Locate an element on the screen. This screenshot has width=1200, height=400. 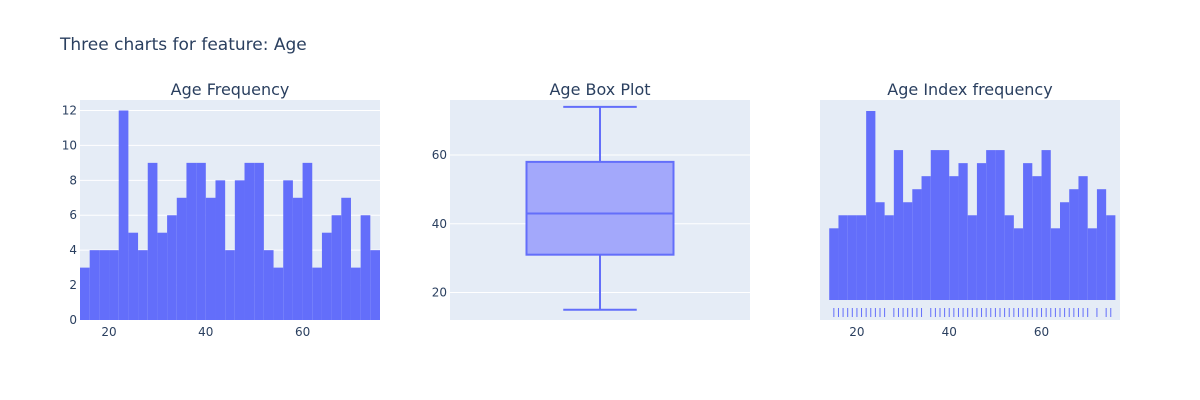
age-box-plot-y-axis: 20 40 60 is located at coordinates (439, 224).